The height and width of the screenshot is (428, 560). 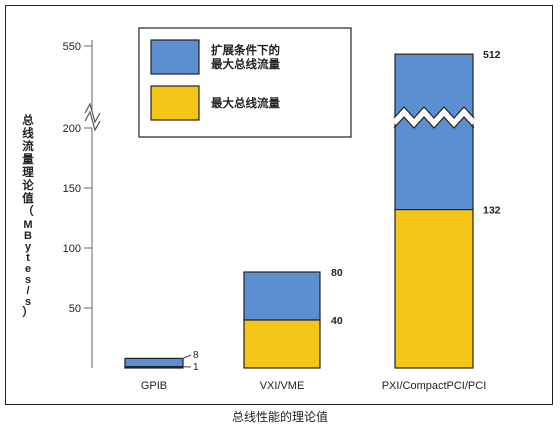 What do you see at coordinates (72, 47) in the screenshot?
I see `y-tick-label: 550` at bounding box center [72, 47].